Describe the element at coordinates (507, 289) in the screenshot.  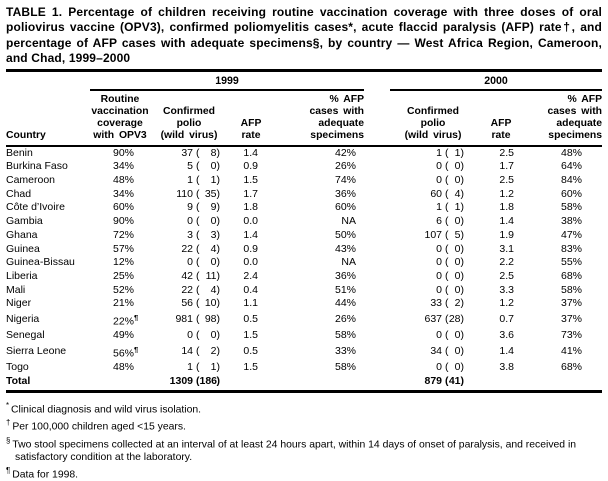
I see `cell-afp-rate-2000: 3.3` at that location.